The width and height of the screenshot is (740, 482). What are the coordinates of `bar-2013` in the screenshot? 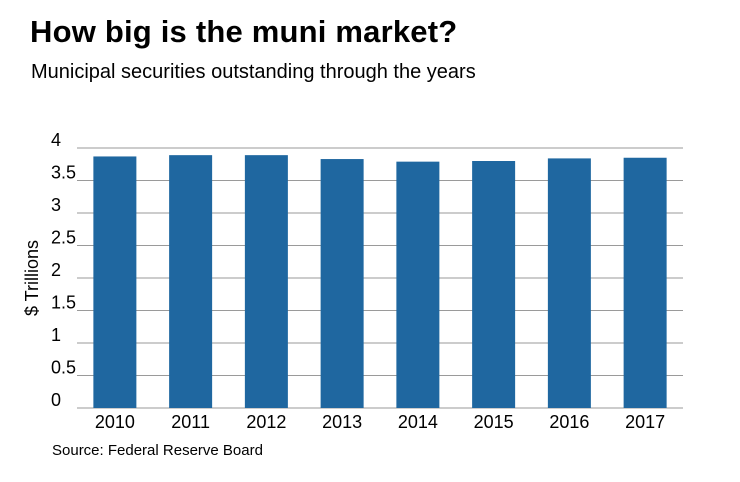 It's located at (342, 283).